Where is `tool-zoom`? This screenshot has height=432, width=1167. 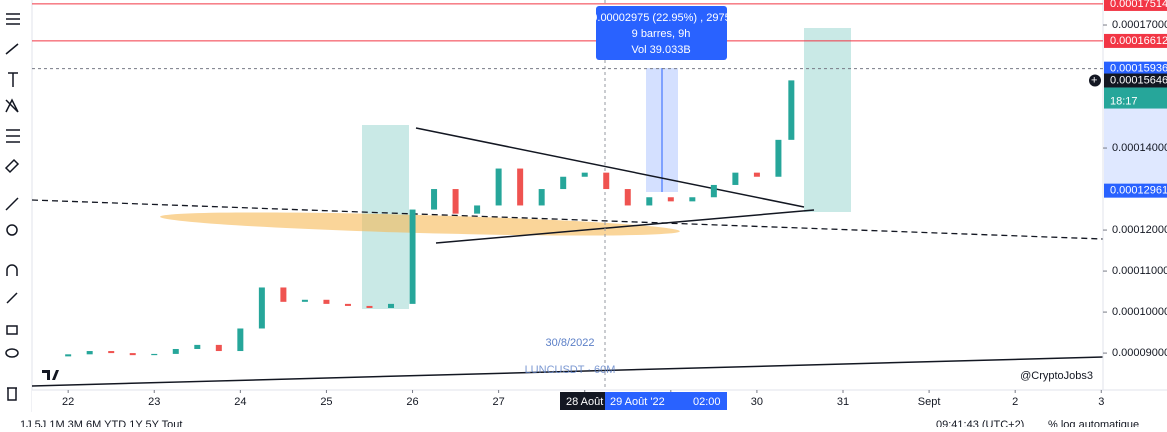 tool-zoom is located at coordinates (12, 230).